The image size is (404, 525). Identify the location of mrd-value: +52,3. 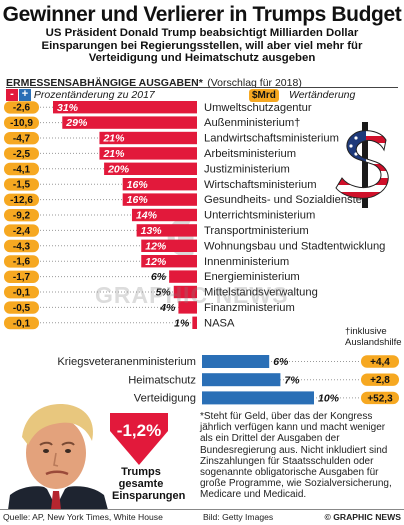
(380, 398).